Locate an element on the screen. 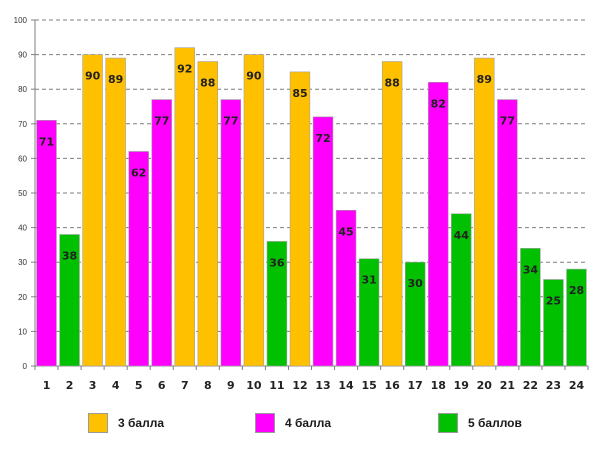 This screenshot has width=600, height=451. y-tick-label: 10 is located at coordinates (22, 331).